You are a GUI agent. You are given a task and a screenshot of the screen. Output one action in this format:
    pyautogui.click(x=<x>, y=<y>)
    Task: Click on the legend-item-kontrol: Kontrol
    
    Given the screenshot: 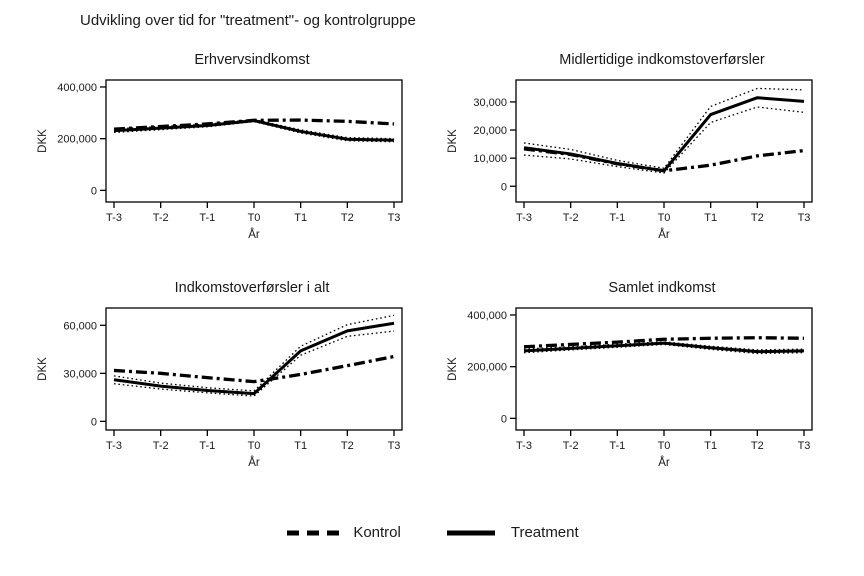 What is the action you would take?
    pyautogui.click(x=343, y=532)
    